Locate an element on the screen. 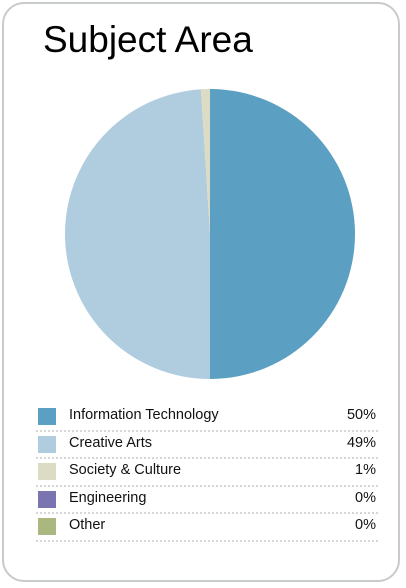 The height and width of the screenshot is (588, 406). legend-label: Information Technology is located at coordinates (144, 415).